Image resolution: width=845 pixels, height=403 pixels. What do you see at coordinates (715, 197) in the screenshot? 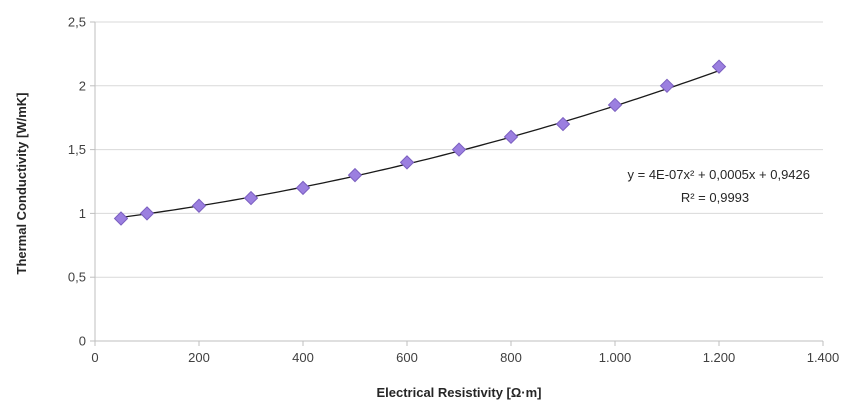
I see `trendline-r-squared: R² = 0,9993` at bounding box center [715, 197].